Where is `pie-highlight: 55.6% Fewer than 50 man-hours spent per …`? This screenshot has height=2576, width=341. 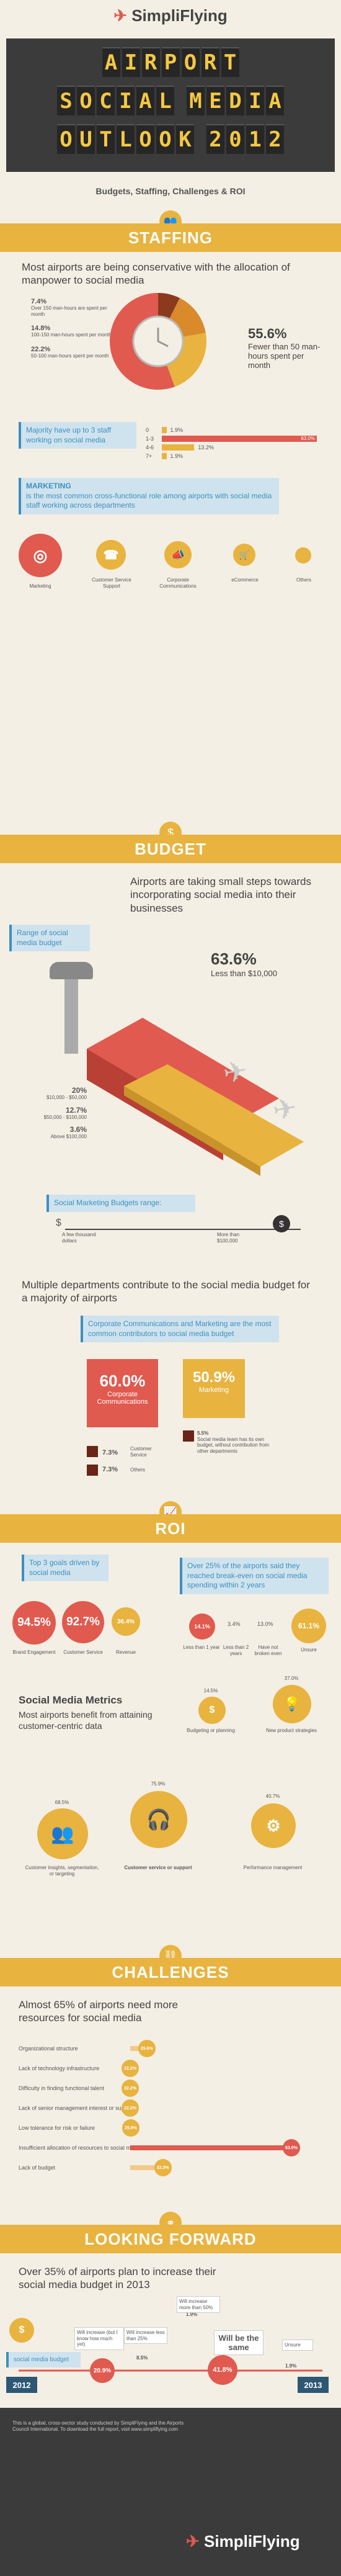 pie-highlight: 55.6% Fewer than 50 man-hours spent per … is located at coordinates (288, 348).